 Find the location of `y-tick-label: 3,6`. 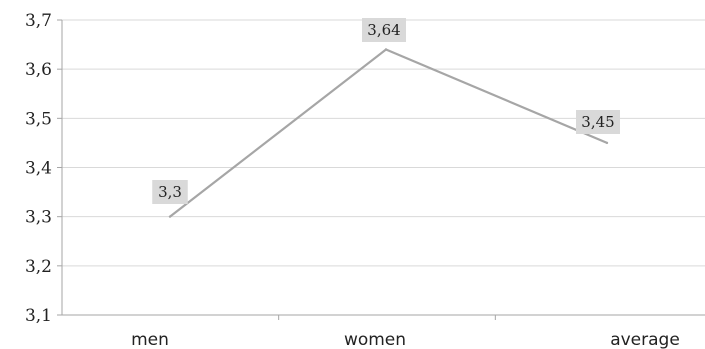

y-tick-label: 3,6 is located at coordinates (38, 70).